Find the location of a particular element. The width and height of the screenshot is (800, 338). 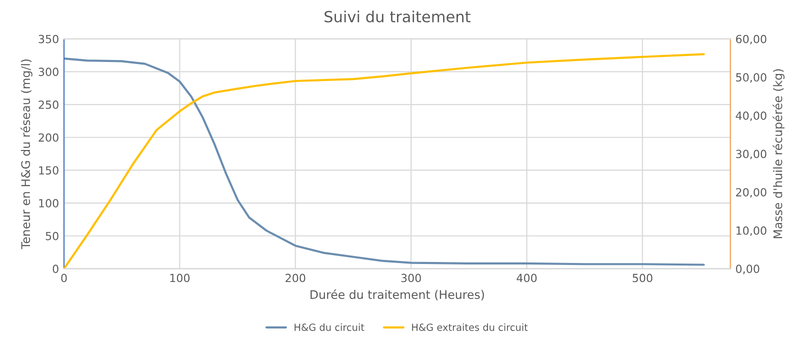

x-tick-label: 500 is located at coordinates (642, 278).